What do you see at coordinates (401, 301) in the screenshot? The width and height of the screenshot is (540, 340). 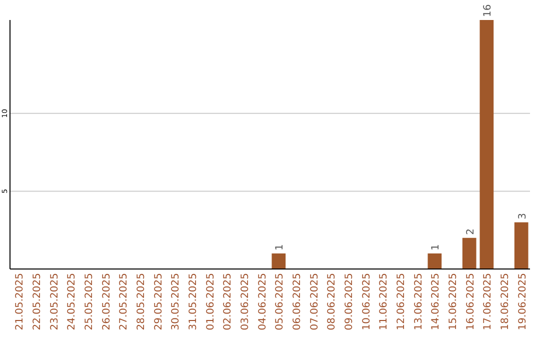 I see `x-tick-label: 12.06.2025` at bounding box center [401, 301].